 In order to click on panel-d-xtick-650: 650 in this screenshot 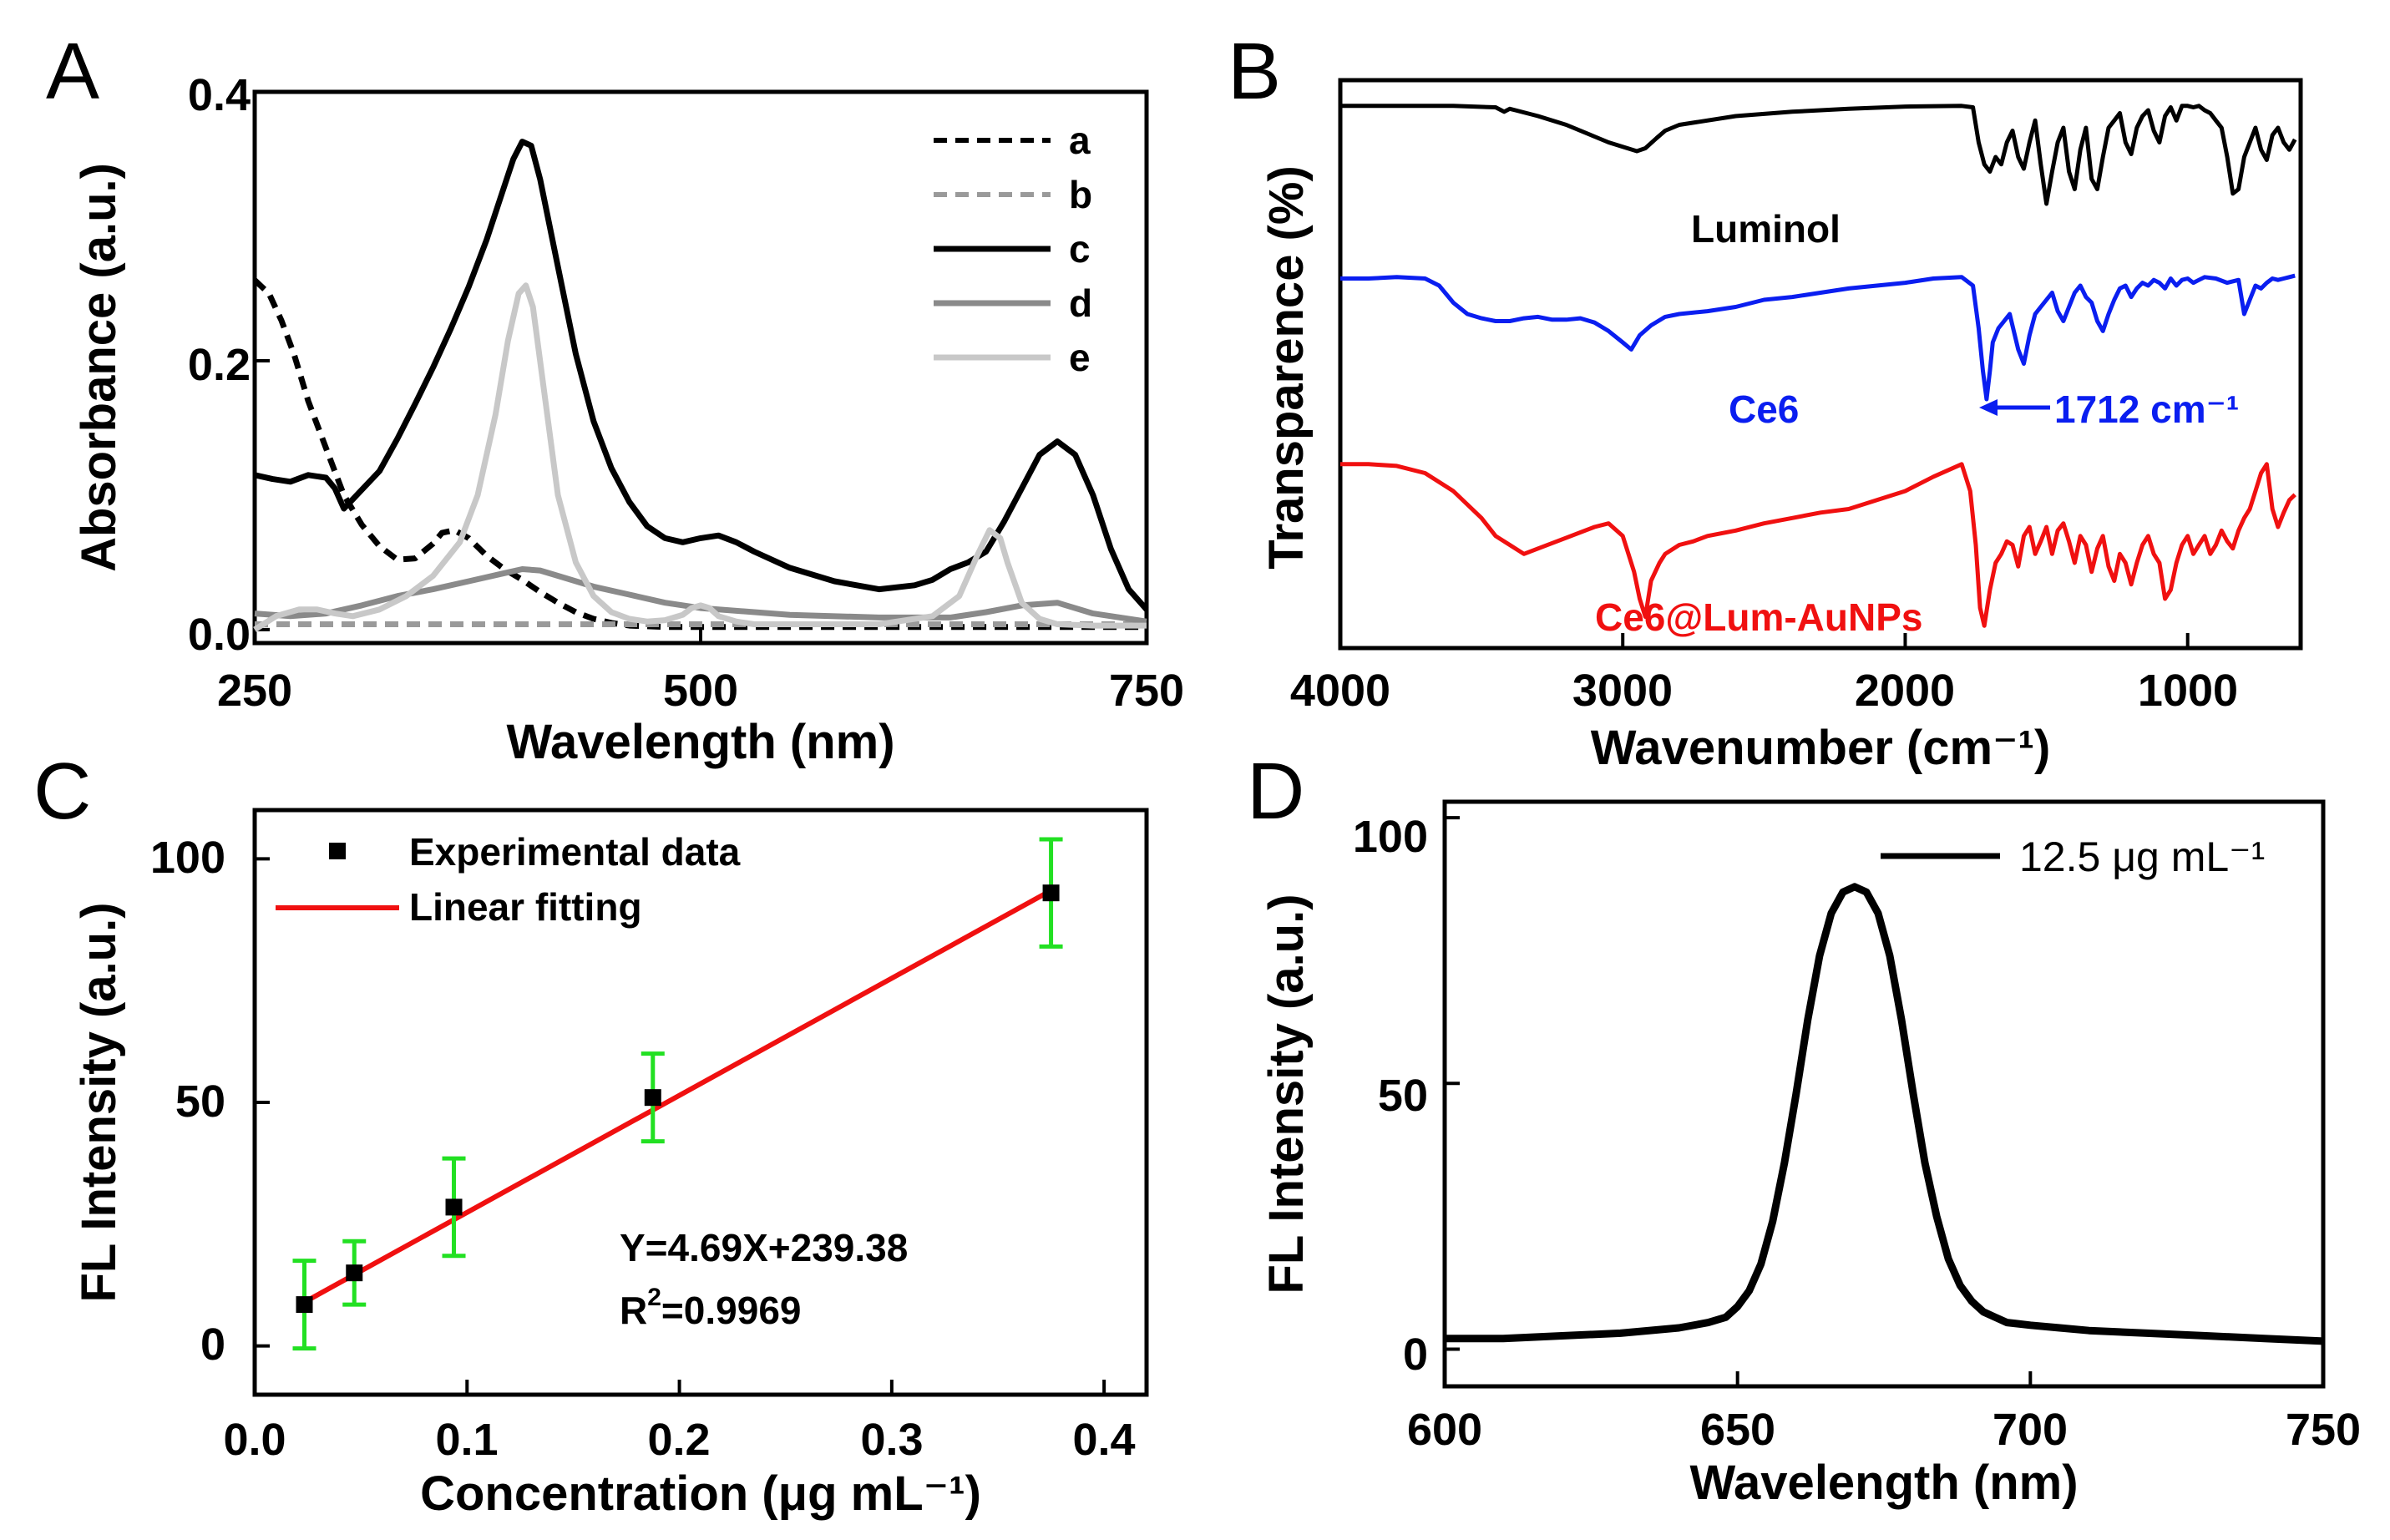, I will do `click(1738, 1430)`.